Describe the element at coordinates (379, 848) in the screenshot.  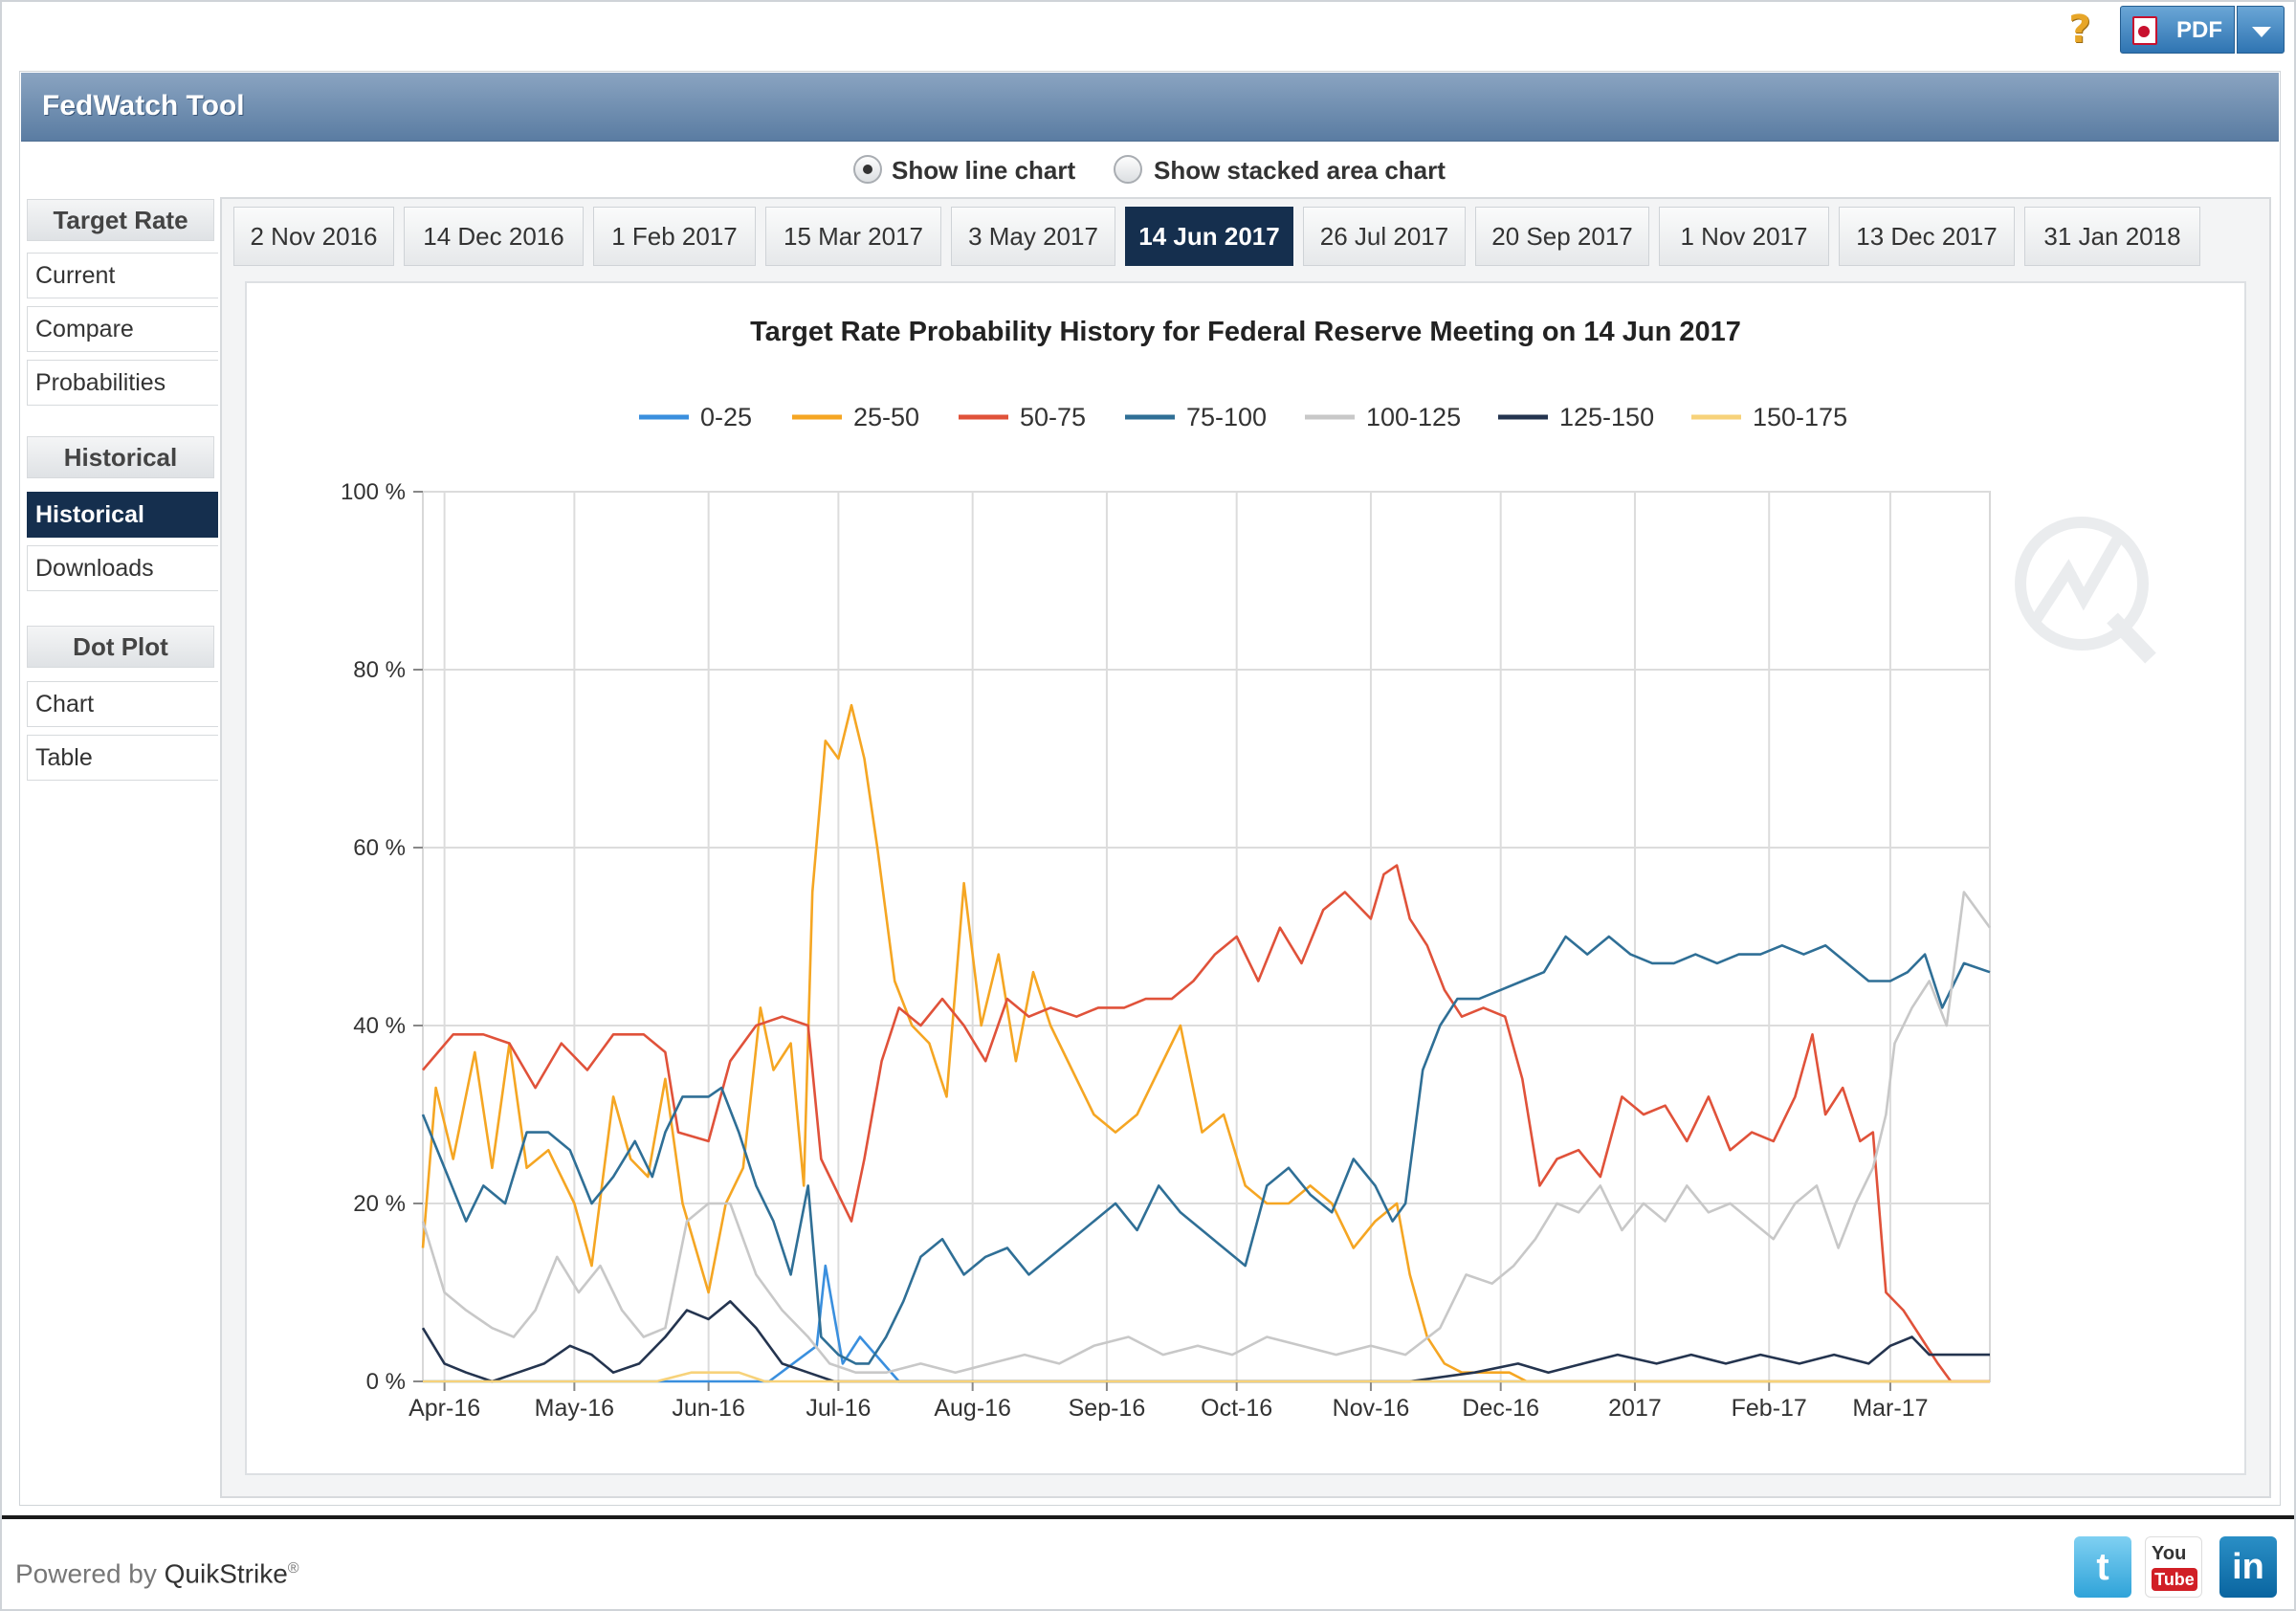
I see `y-tick-label: 60 %` at that location.